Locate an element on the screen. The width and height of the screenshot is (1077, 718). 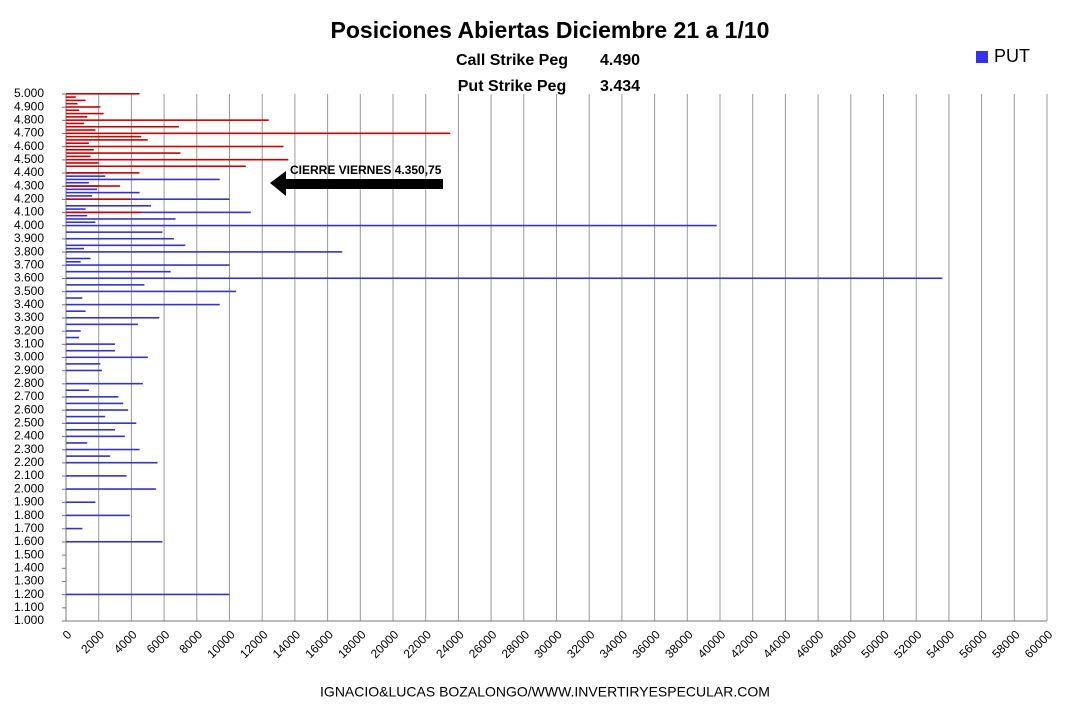
x-tick-label: 20000 is located at coordinates (385, 644).